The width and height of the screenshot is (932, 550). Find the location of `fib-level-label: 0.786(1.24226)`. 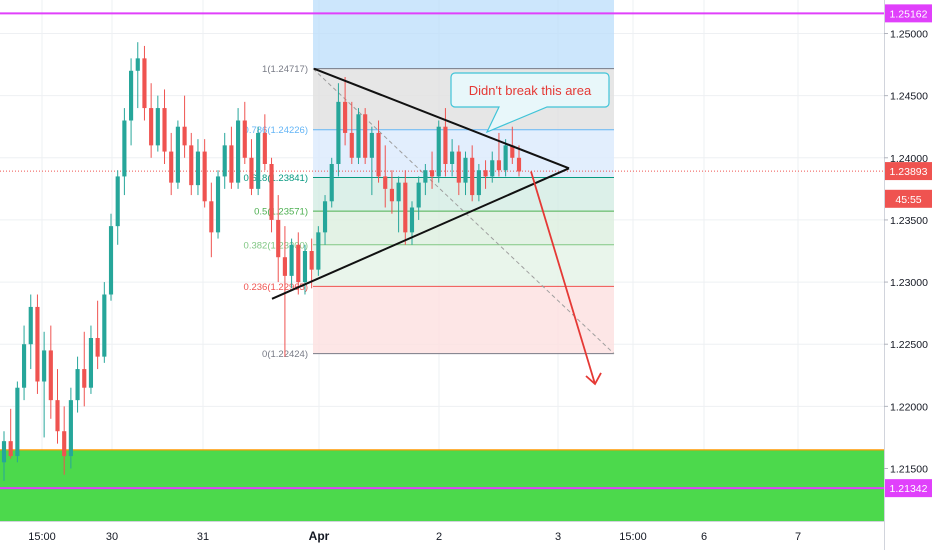

fib-level-label: 0.786(1.24226) is located at coordinates (276, 130).